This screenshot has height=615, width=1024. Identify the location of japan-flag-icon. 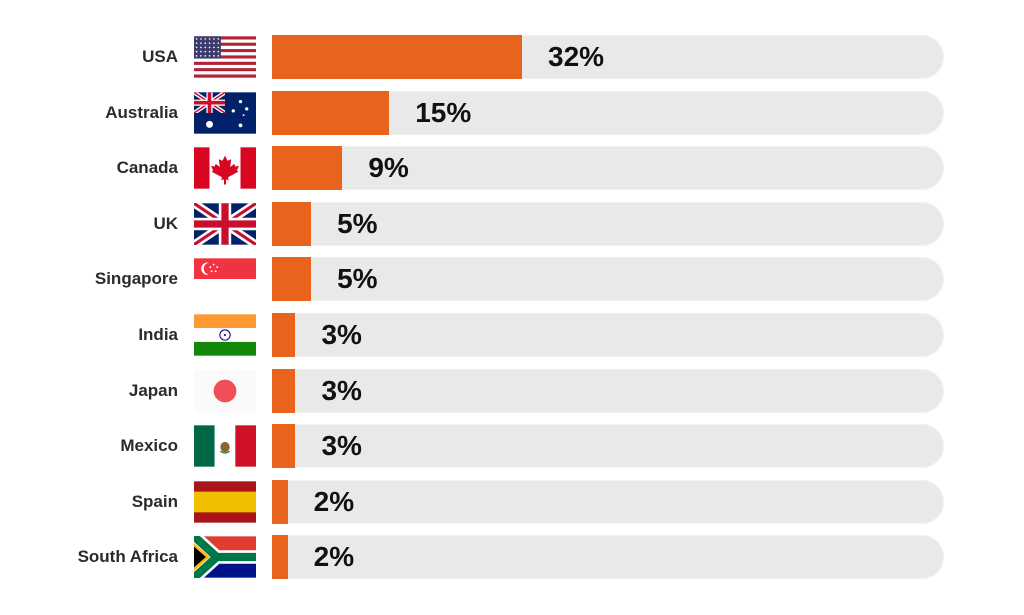
(225, 390).